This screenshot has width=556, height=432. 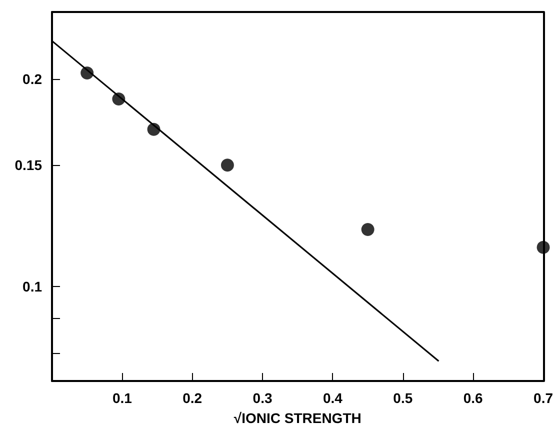 I want to click on x-tick-label: 0.4, so click(x=332, y=398).